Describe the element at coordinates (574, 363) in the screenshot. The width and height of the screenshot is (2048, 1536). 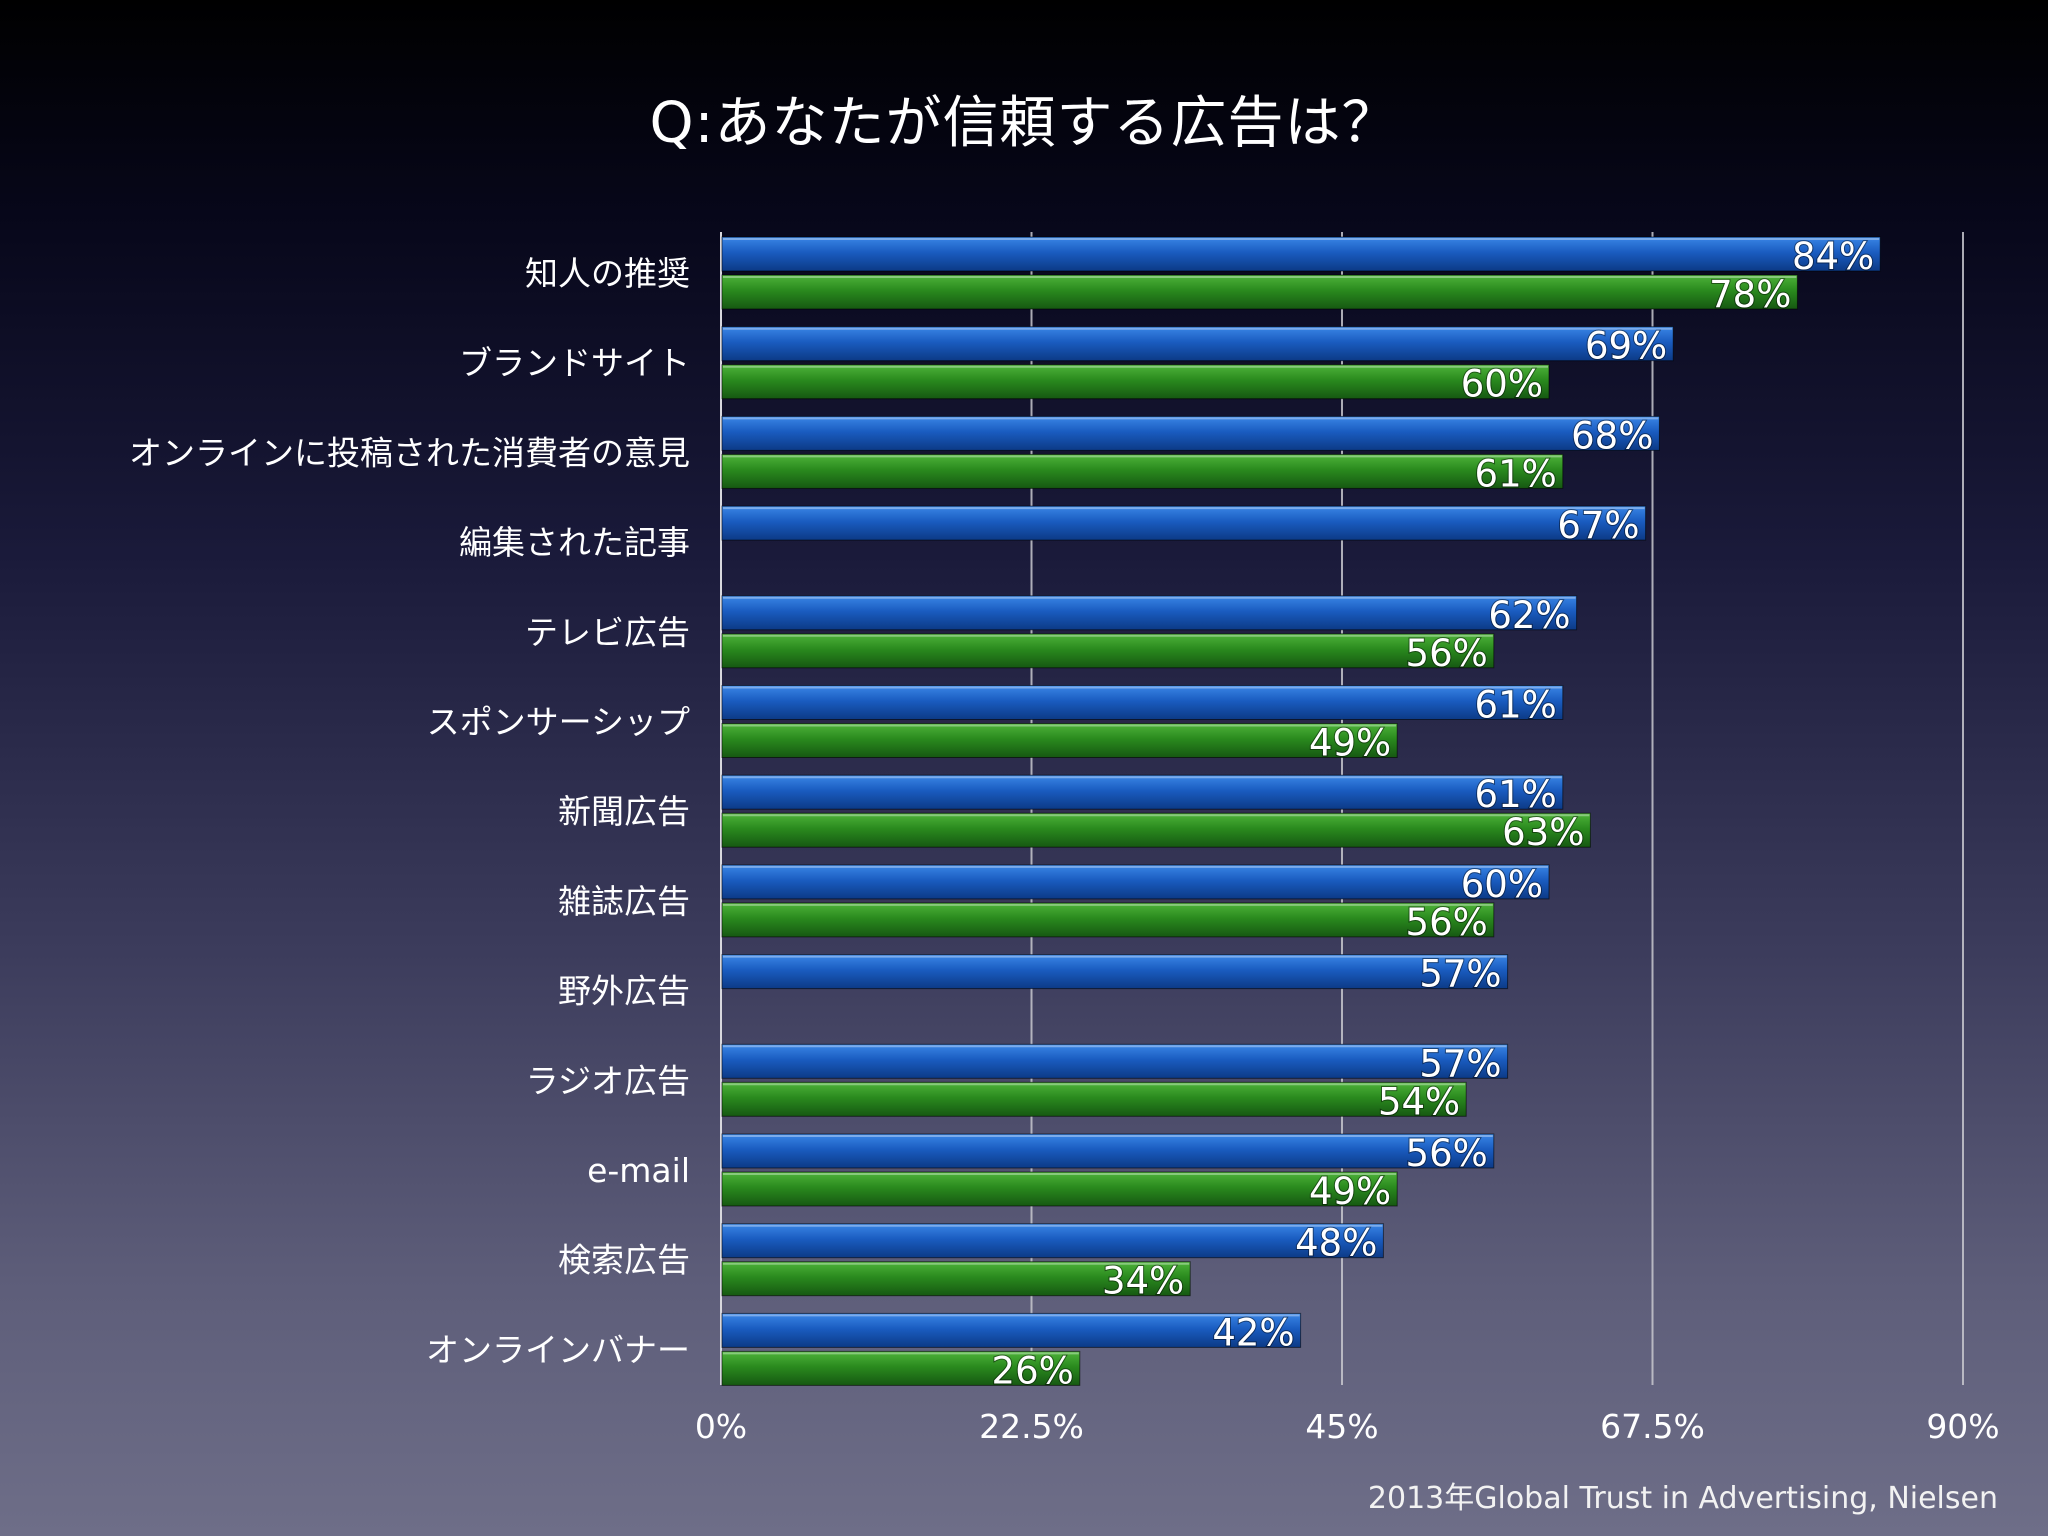
I see `category-label: ブランドサイト` at that location.